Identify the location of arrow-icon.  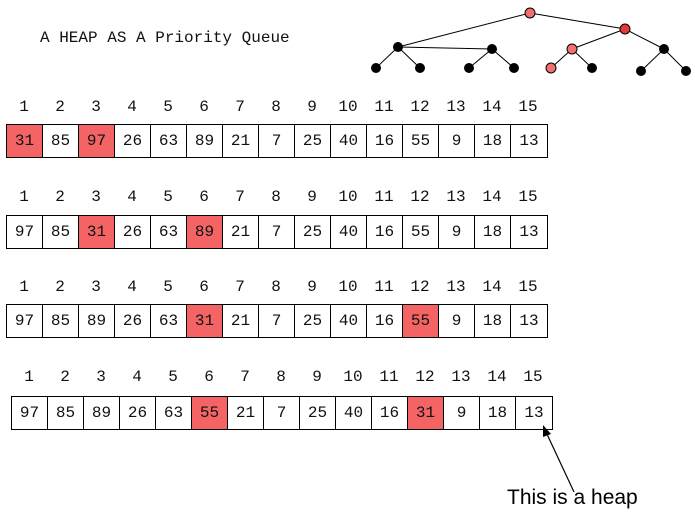
(559, 459).